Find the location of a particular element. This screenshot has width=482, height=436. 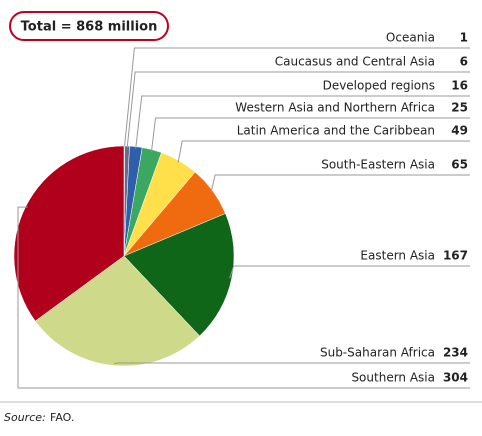

value-label: 167 is located at coordinates (455, 256).